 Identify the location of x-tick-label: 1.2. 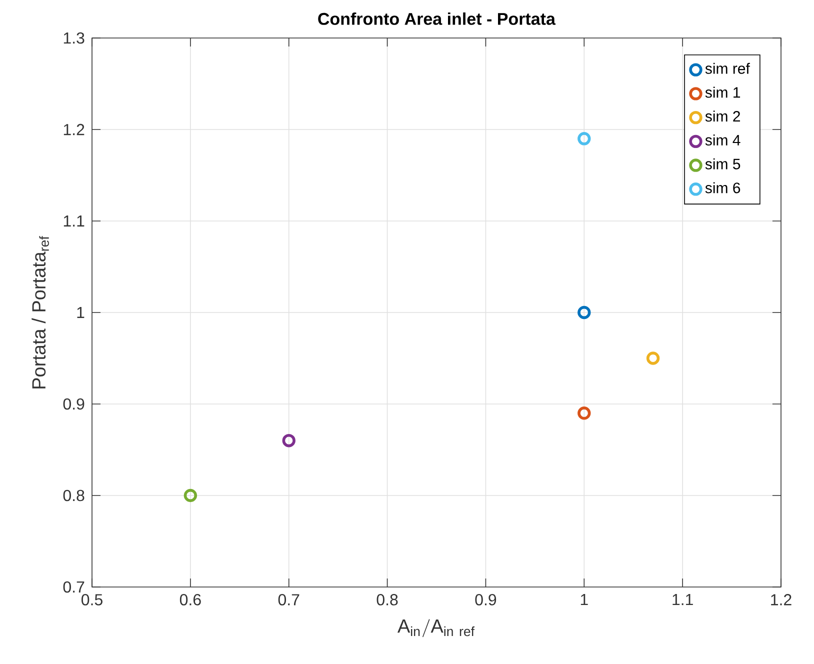
(781, 600).